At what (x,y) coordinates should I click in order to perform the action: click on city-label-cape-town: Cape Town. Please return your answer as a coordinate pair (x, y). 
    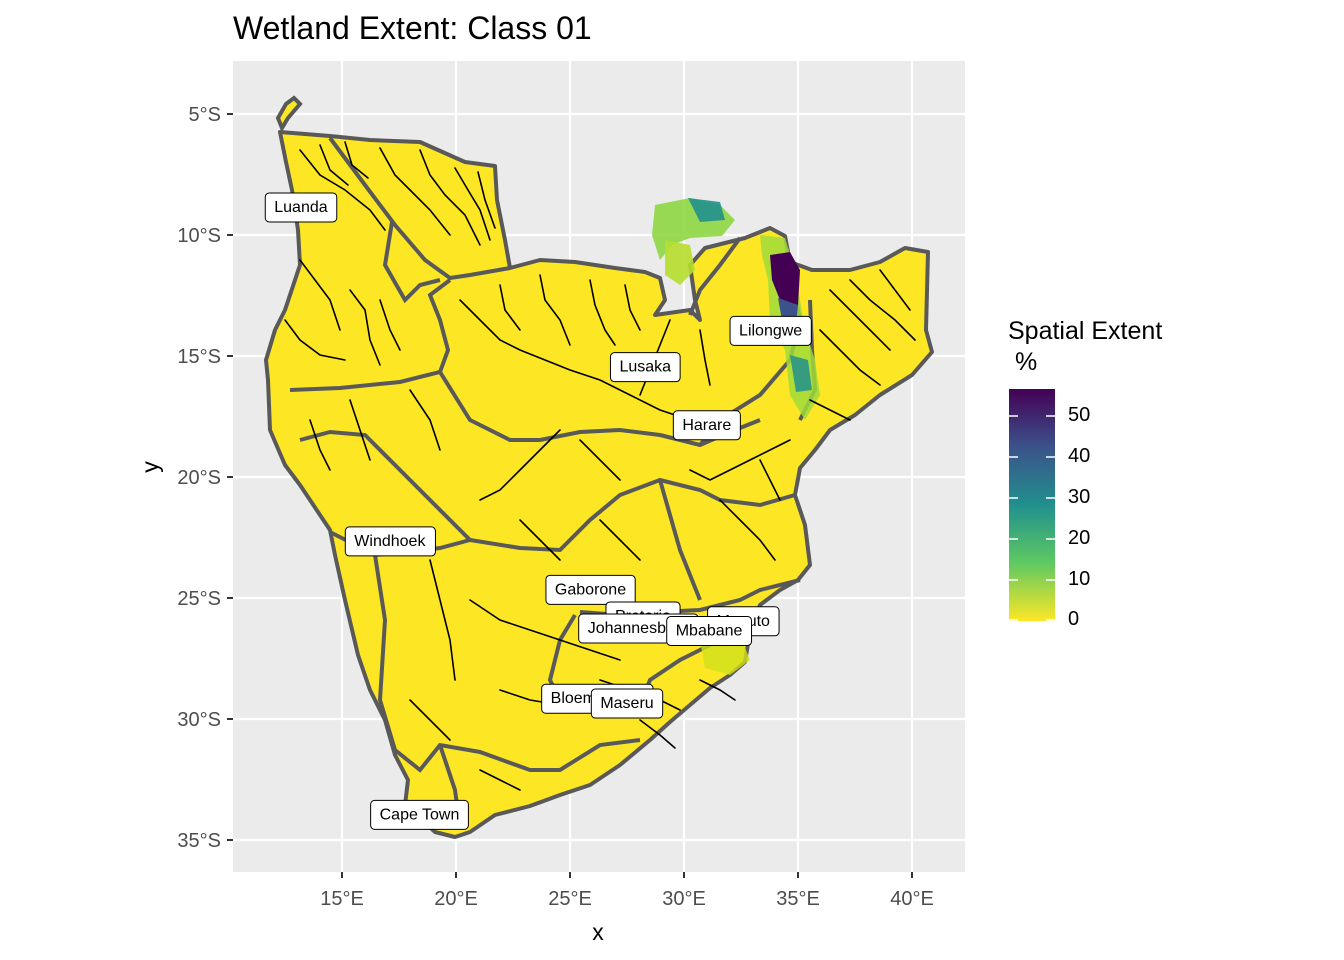
    Looking at the image, I should click on (419, 814).